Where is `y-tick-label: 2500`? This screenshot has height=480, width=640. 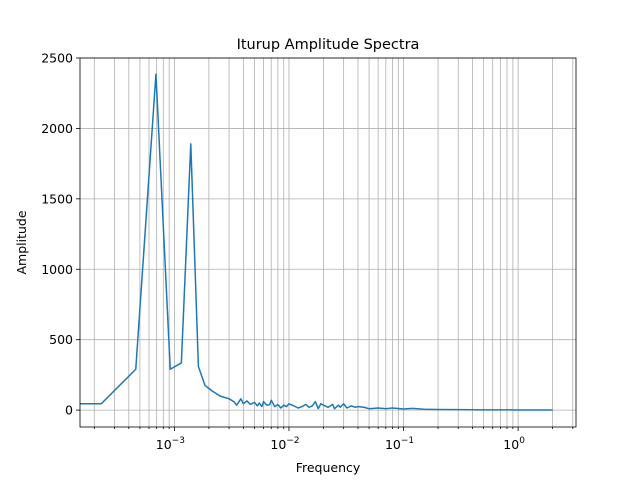 y-tick-label: 2500 is located at coordinates (57, 58).